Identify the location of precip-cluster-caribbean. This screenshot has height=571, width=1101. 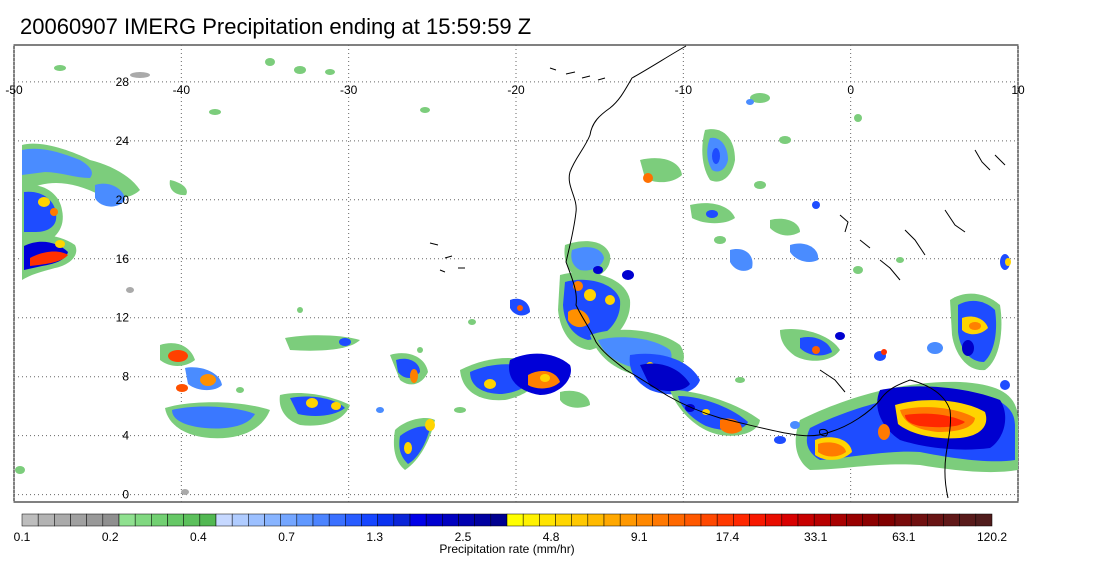
(104, 211).